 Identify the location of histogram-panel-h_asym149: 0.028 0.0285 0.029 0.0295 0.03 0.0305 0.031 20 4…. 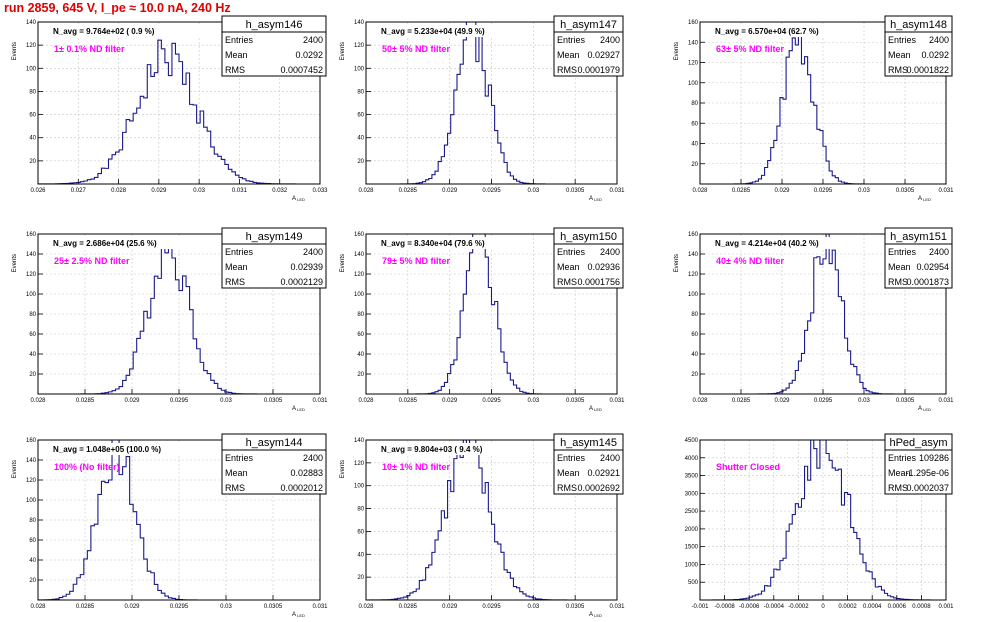
(170, 319).